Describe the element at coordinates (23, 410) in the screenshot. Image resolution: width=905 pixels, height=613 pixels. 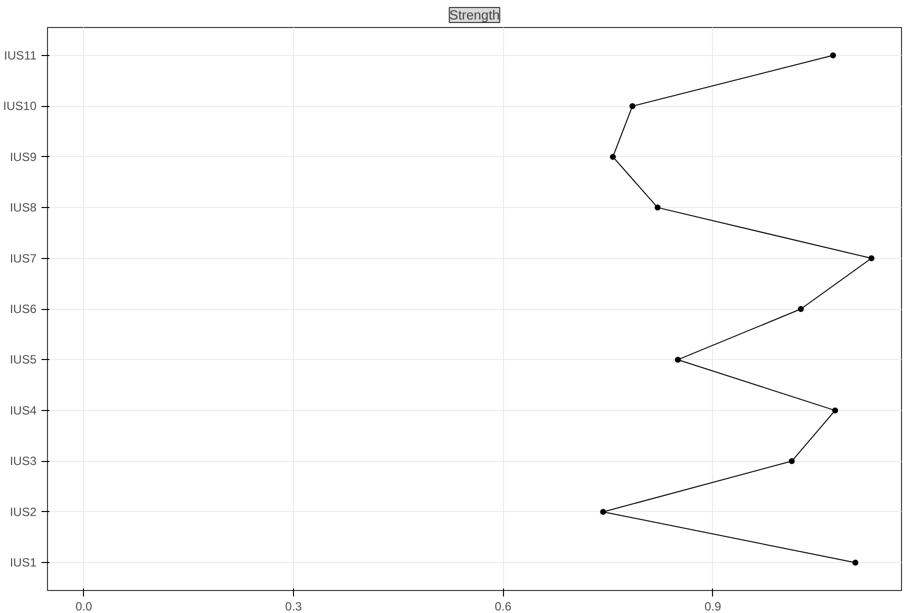
I see `y-tick-label: IUS4` at that location.